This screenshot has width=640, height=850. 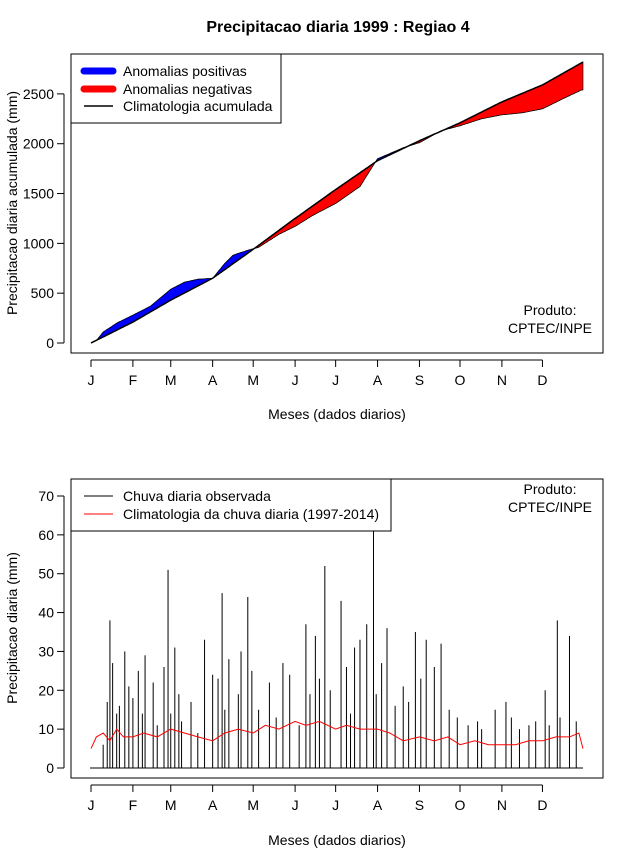 I want to click on legend-label-positive: Anomalias positivas, so click(x=185, y=71).